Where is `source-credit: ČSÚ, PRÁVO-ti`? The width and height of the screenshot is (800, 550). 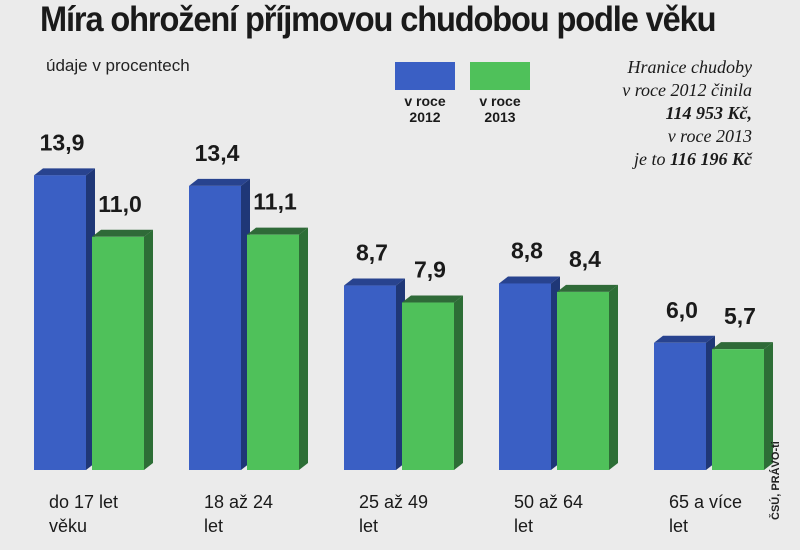 source-credit: ČSÚ, PRÁVO-ti is located at coordinates (776, 480).